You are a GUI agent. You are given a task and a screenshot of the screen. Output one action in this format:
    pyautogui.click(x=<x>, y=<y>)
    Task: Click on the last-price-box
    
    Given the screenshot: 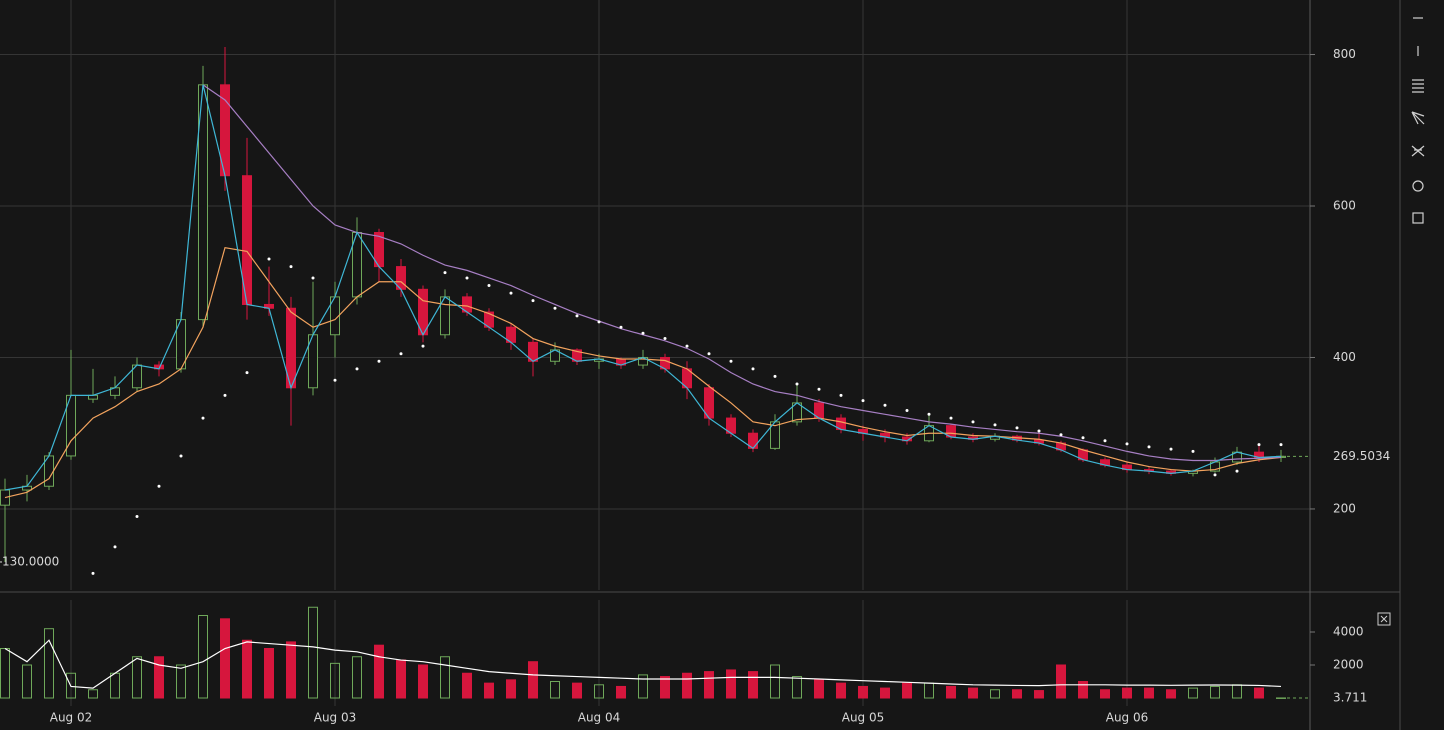 What is the action you would take?
    pyautogui.click(x=1355, y=456)
    